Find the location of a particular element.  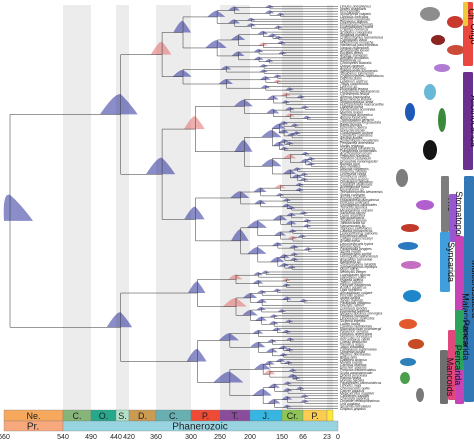

taxon-label: Macrobrachium rosenbergii is located at coordinates (360, 329).